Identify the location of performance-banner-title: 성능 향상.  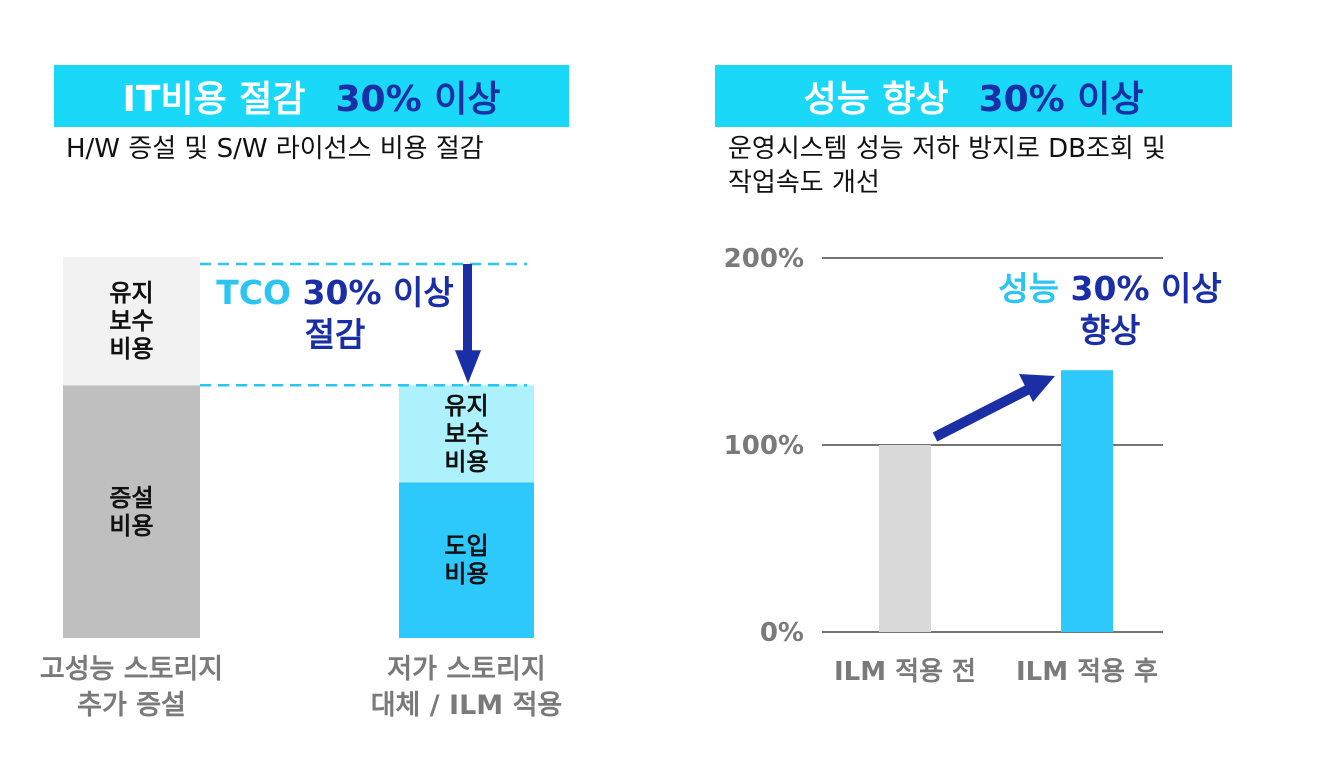
(876, 99).